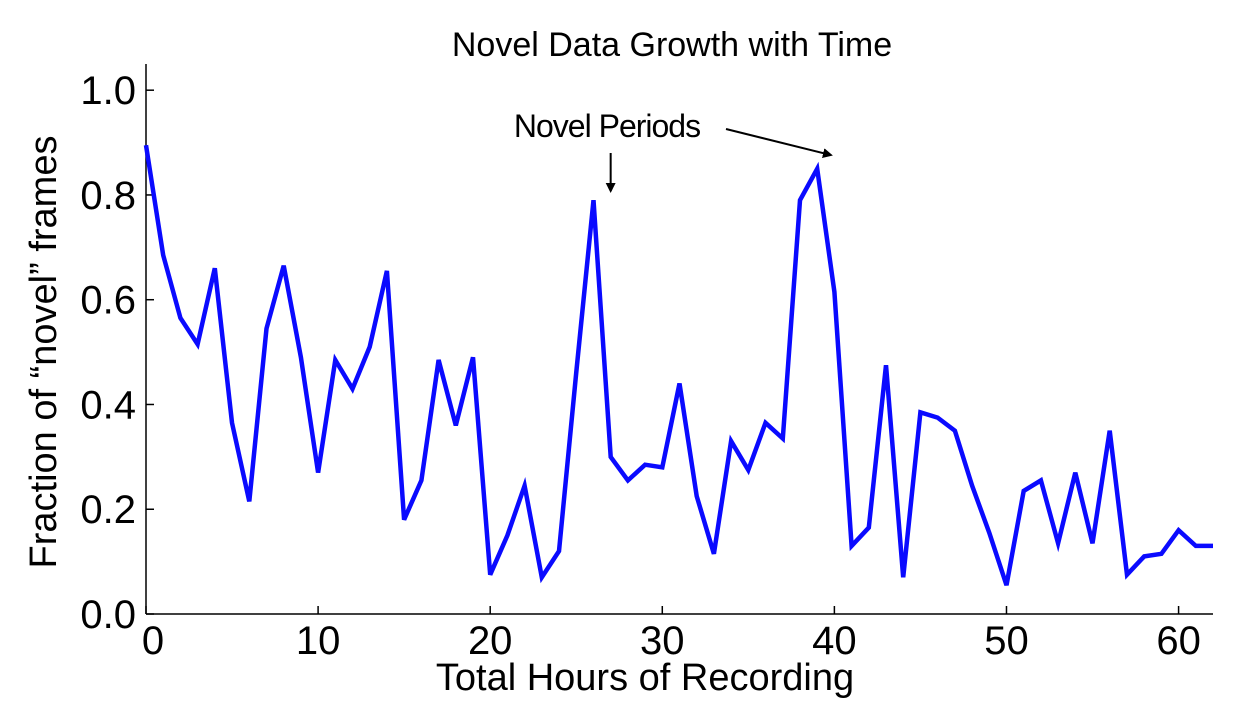  I want to click on x-axis-label: Total Hours of Recording, so click(645, 678).